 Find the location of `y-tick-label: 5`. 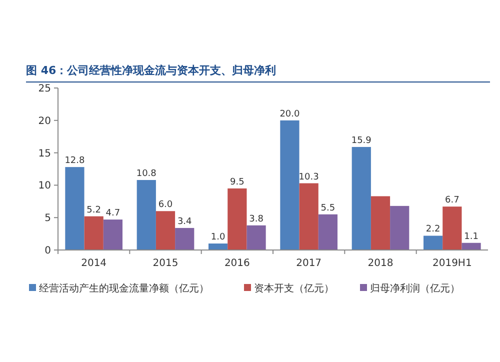

y-tick-label: 5 is located at coordinates (47, 218).